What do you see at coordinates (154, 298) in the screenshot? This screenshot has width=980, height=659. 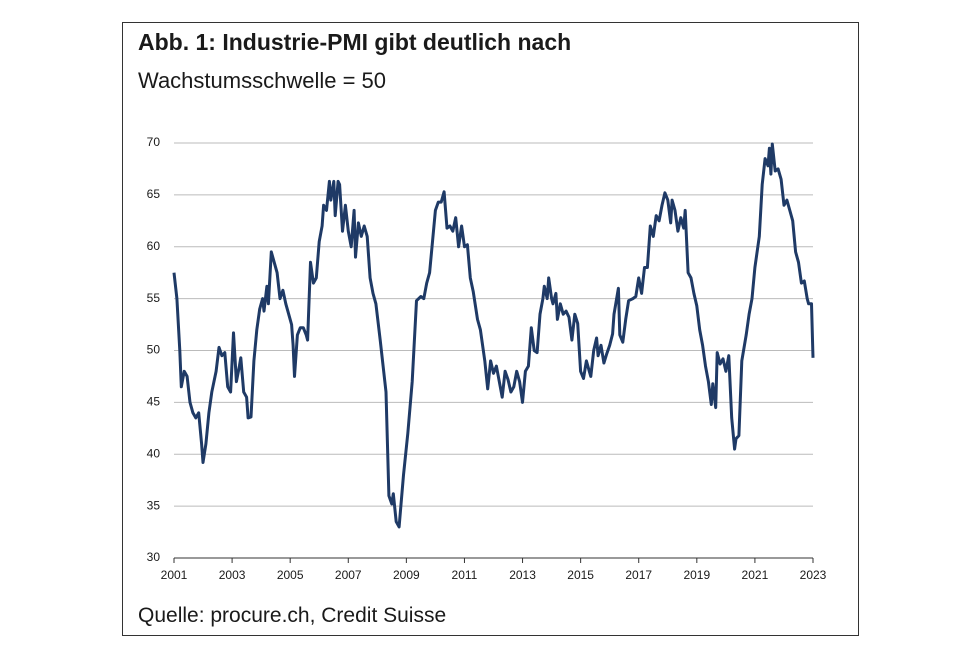 I see `y-tick-label: 55` at bounding box center [154, 298].